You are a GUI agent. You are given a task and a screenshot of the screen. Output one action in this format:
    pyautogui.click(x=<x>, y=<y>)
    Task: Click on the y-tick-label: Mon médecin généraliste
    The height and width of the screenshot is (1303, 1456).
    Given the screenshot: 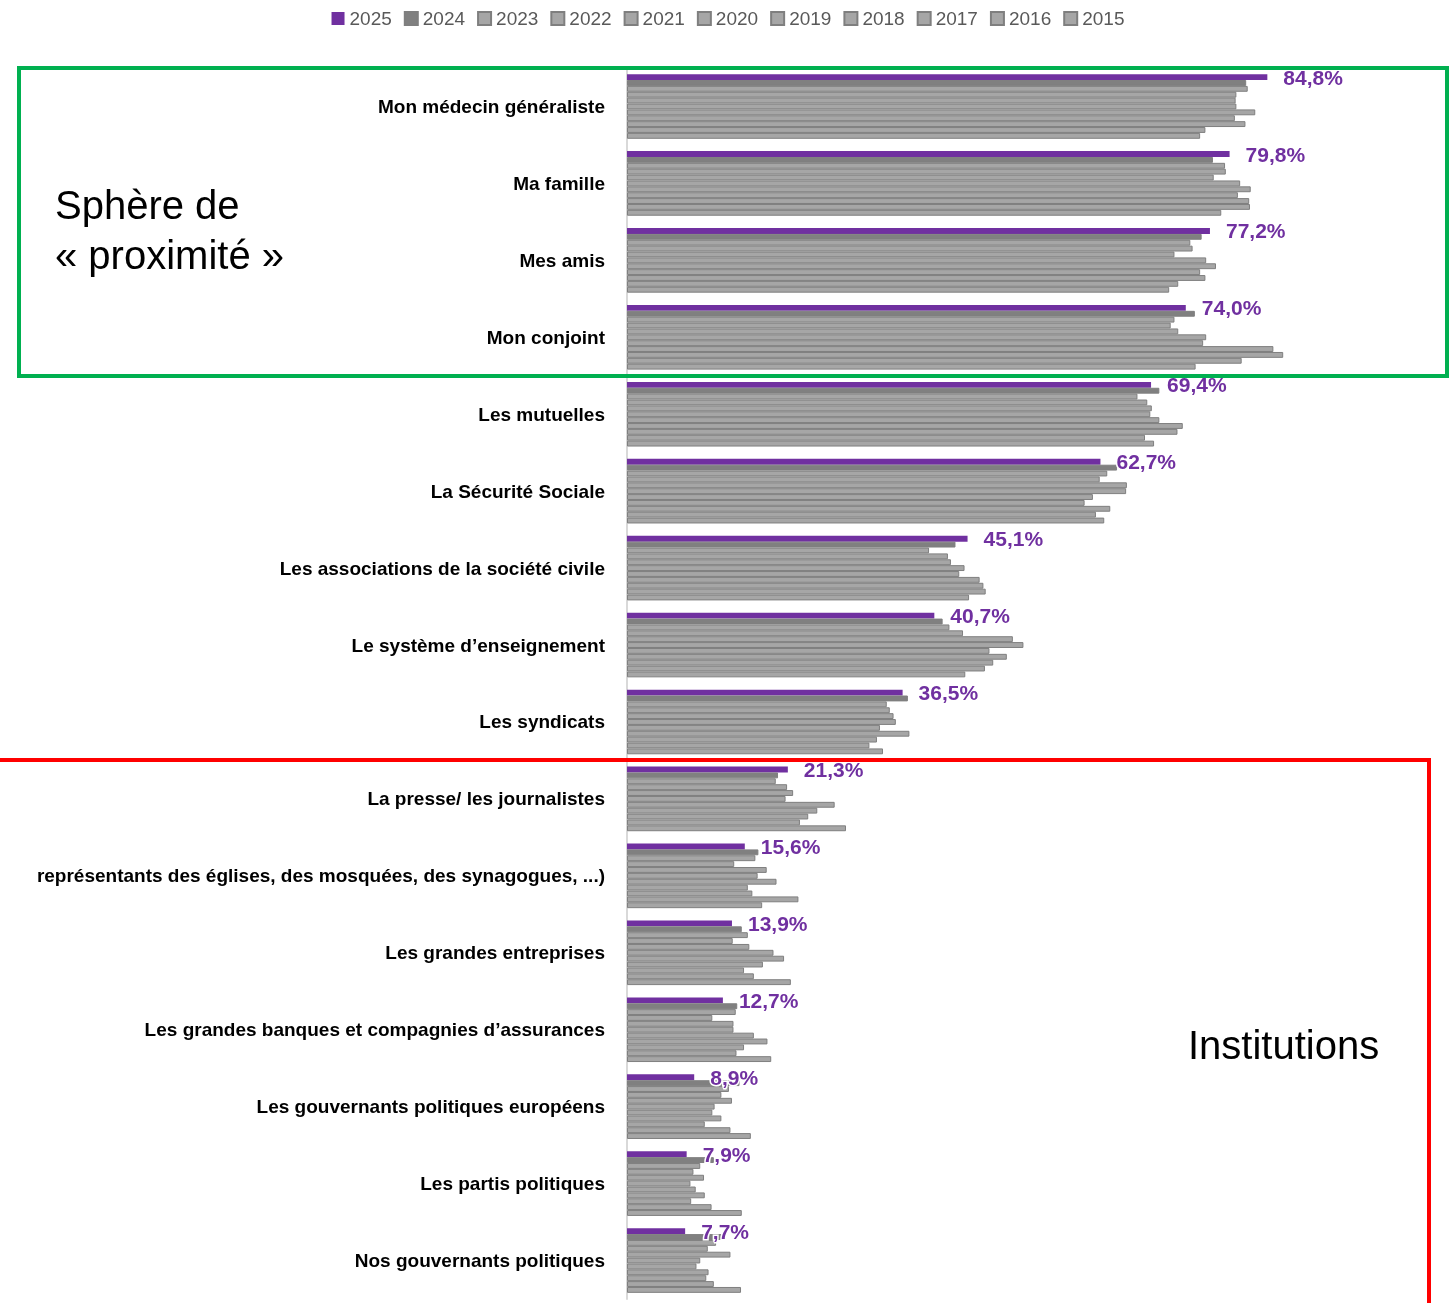 What is the action you would take?
    pyautogui.click(x=491, y=106)
    